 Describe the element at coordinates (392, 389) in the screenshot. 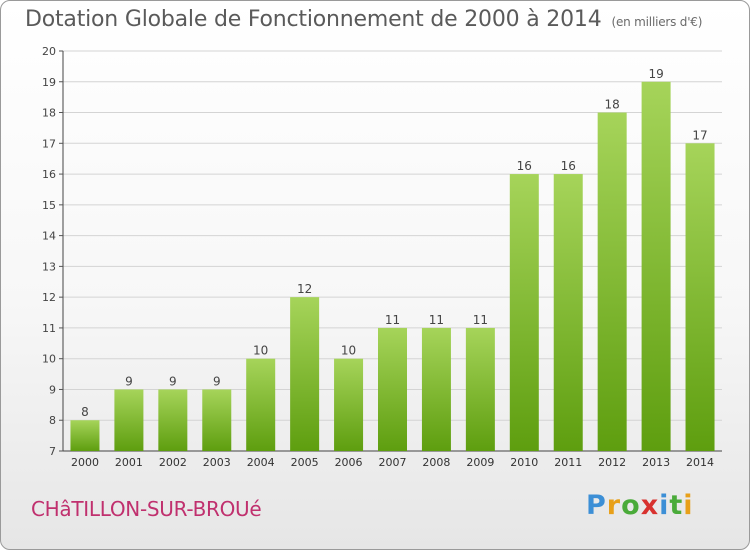

I see `bar-2007` at that location.